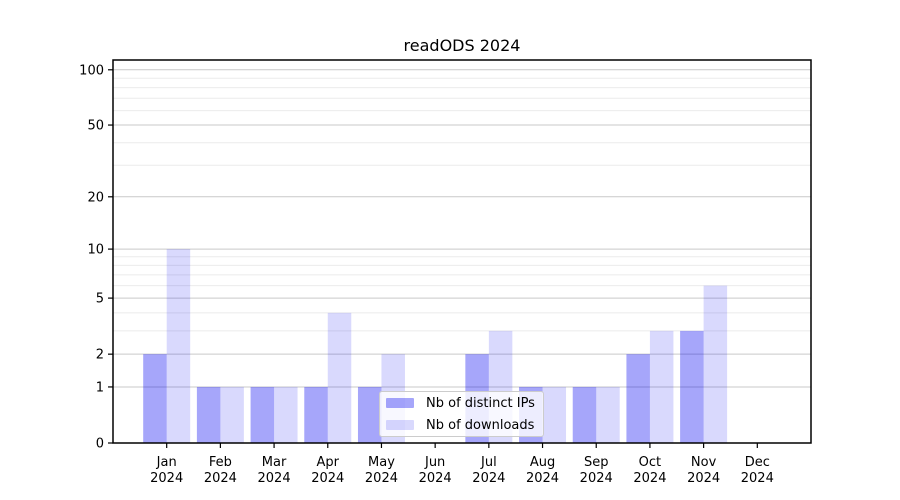 This screenshot has width=900, height=500. I want to click on x-tick-label: May 2024, so click(381, 470).